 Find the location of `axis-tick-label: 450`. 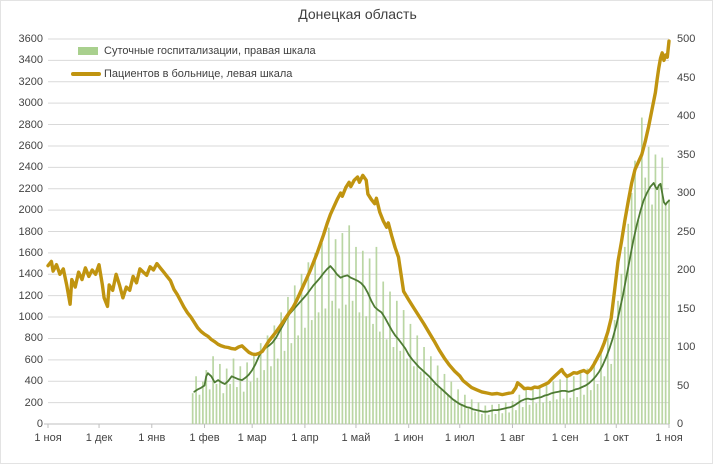

axis-tick-label: 450 is located at coordinates (686, 77).